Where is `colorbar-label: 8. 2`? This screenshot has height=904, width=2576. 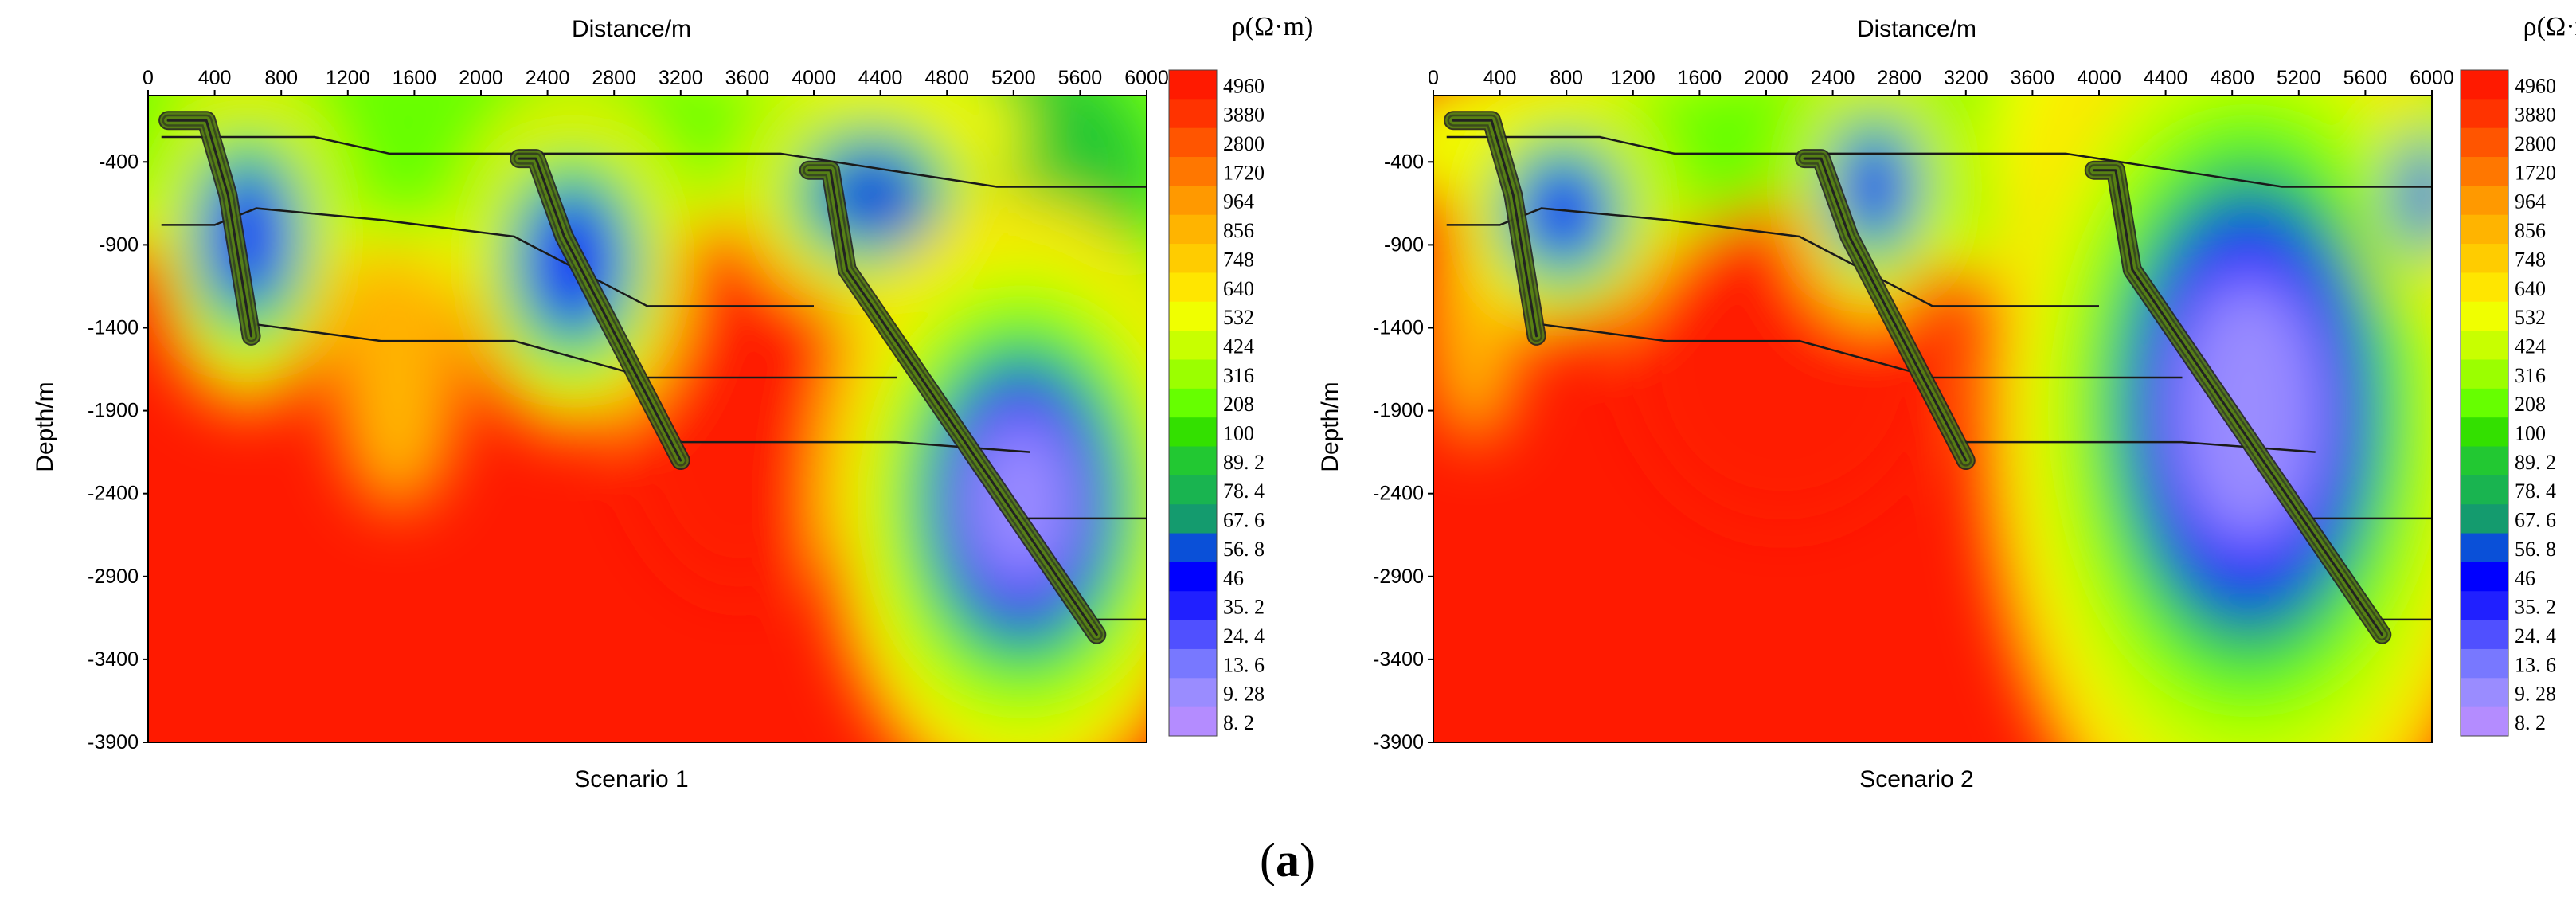
colorbar-label: 8. 2 is located at coordinates (1239, 722).